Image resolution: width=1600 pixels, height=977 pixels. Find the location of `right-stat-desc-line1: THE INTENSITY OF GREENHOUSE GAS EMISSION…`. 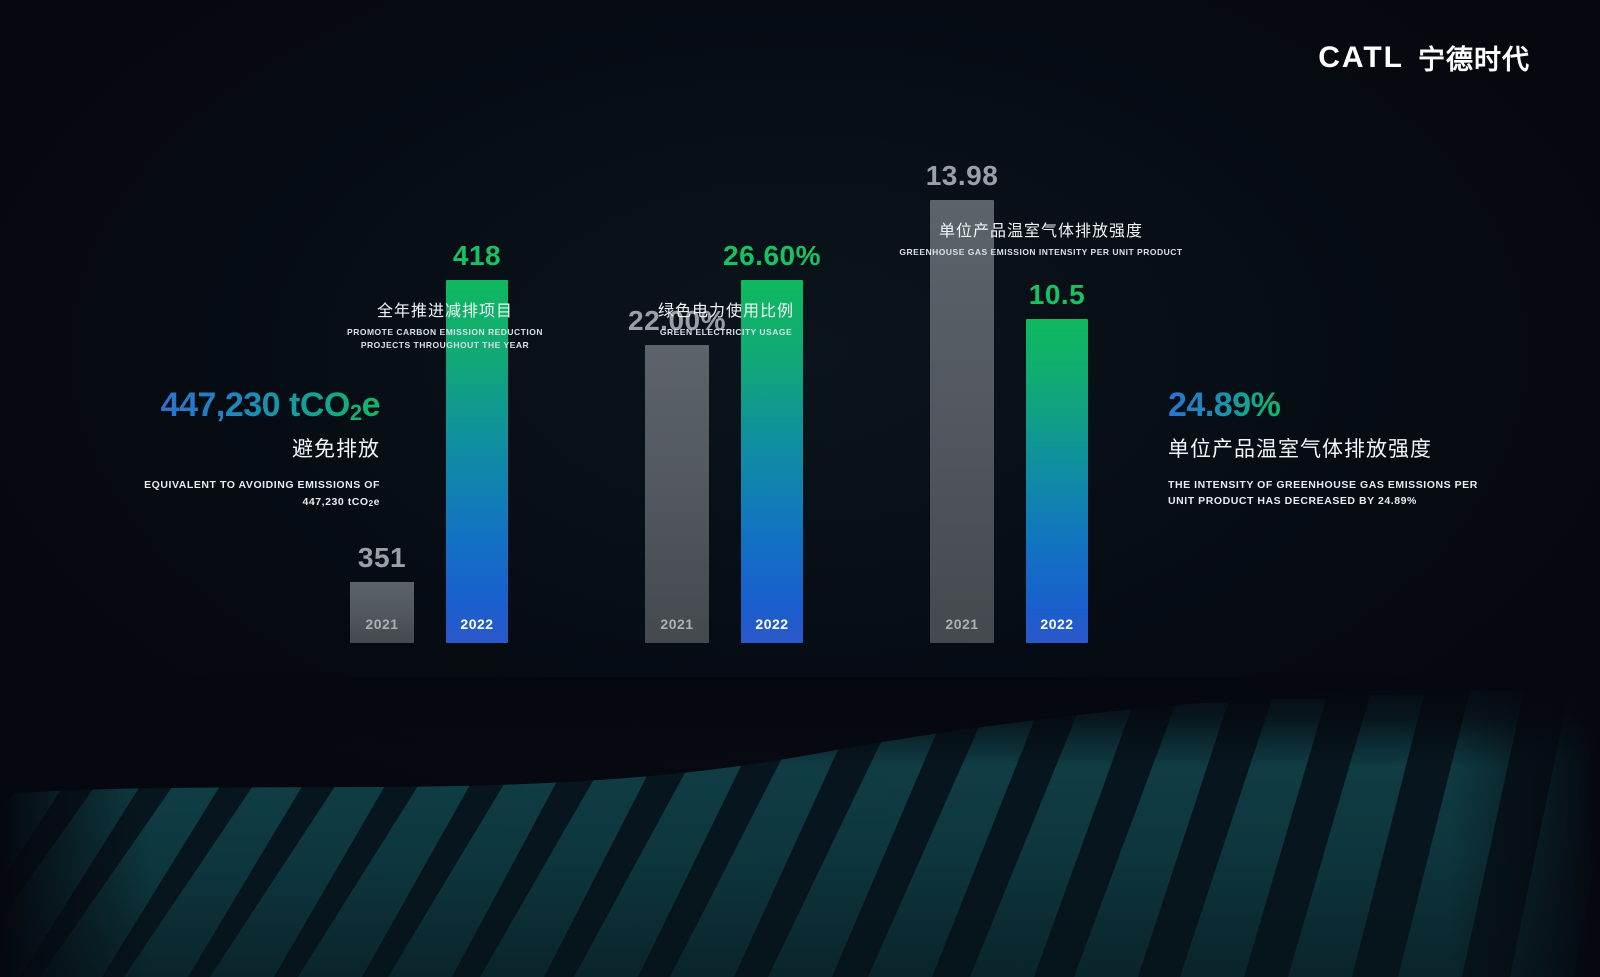

right-stat-desc-line1: THE INTENSITY OF GREENHOUSE GAS EMISSION… is located at coordinates (1323, 485).